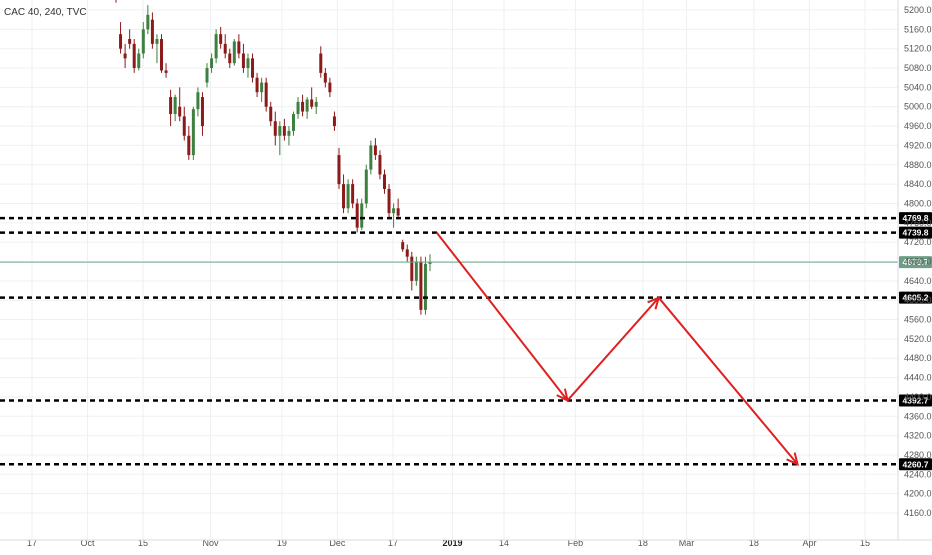  I want to click on level-label: 4739.8, so click(916, 233).